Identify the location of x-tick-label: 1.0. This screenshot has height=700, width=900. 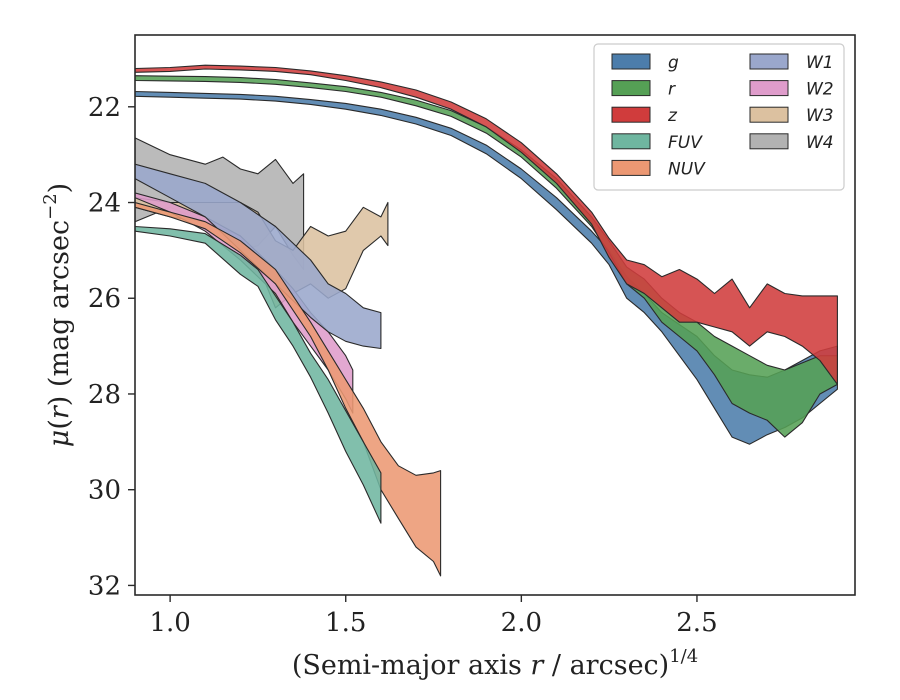
(169, 623).